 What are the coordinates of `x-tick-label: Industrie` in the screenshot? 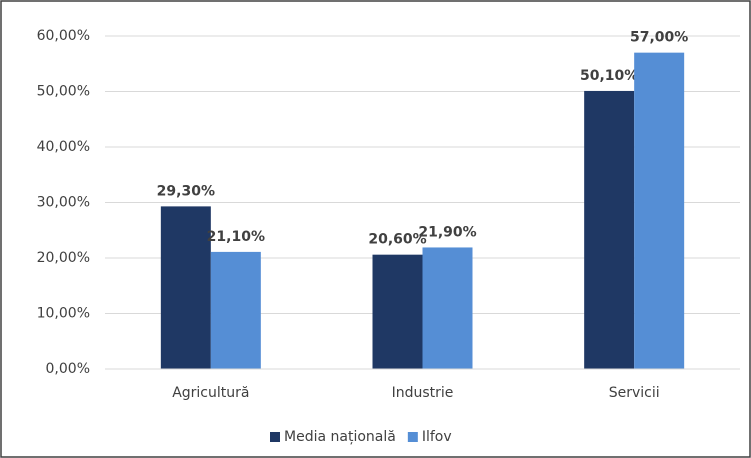 It's located at (423, 393).